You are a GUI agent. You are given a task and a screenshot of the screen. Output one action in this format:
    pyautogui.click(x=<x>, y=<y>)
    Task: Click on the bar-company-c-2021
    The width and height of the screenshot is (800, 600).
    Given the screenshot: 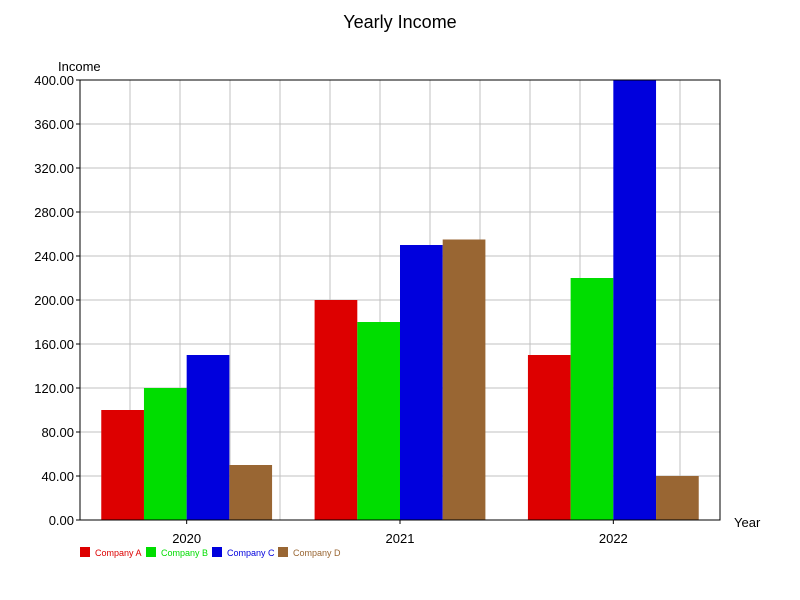 What is the action you would take?
    pyautogui.click(x=421, y=382)
    